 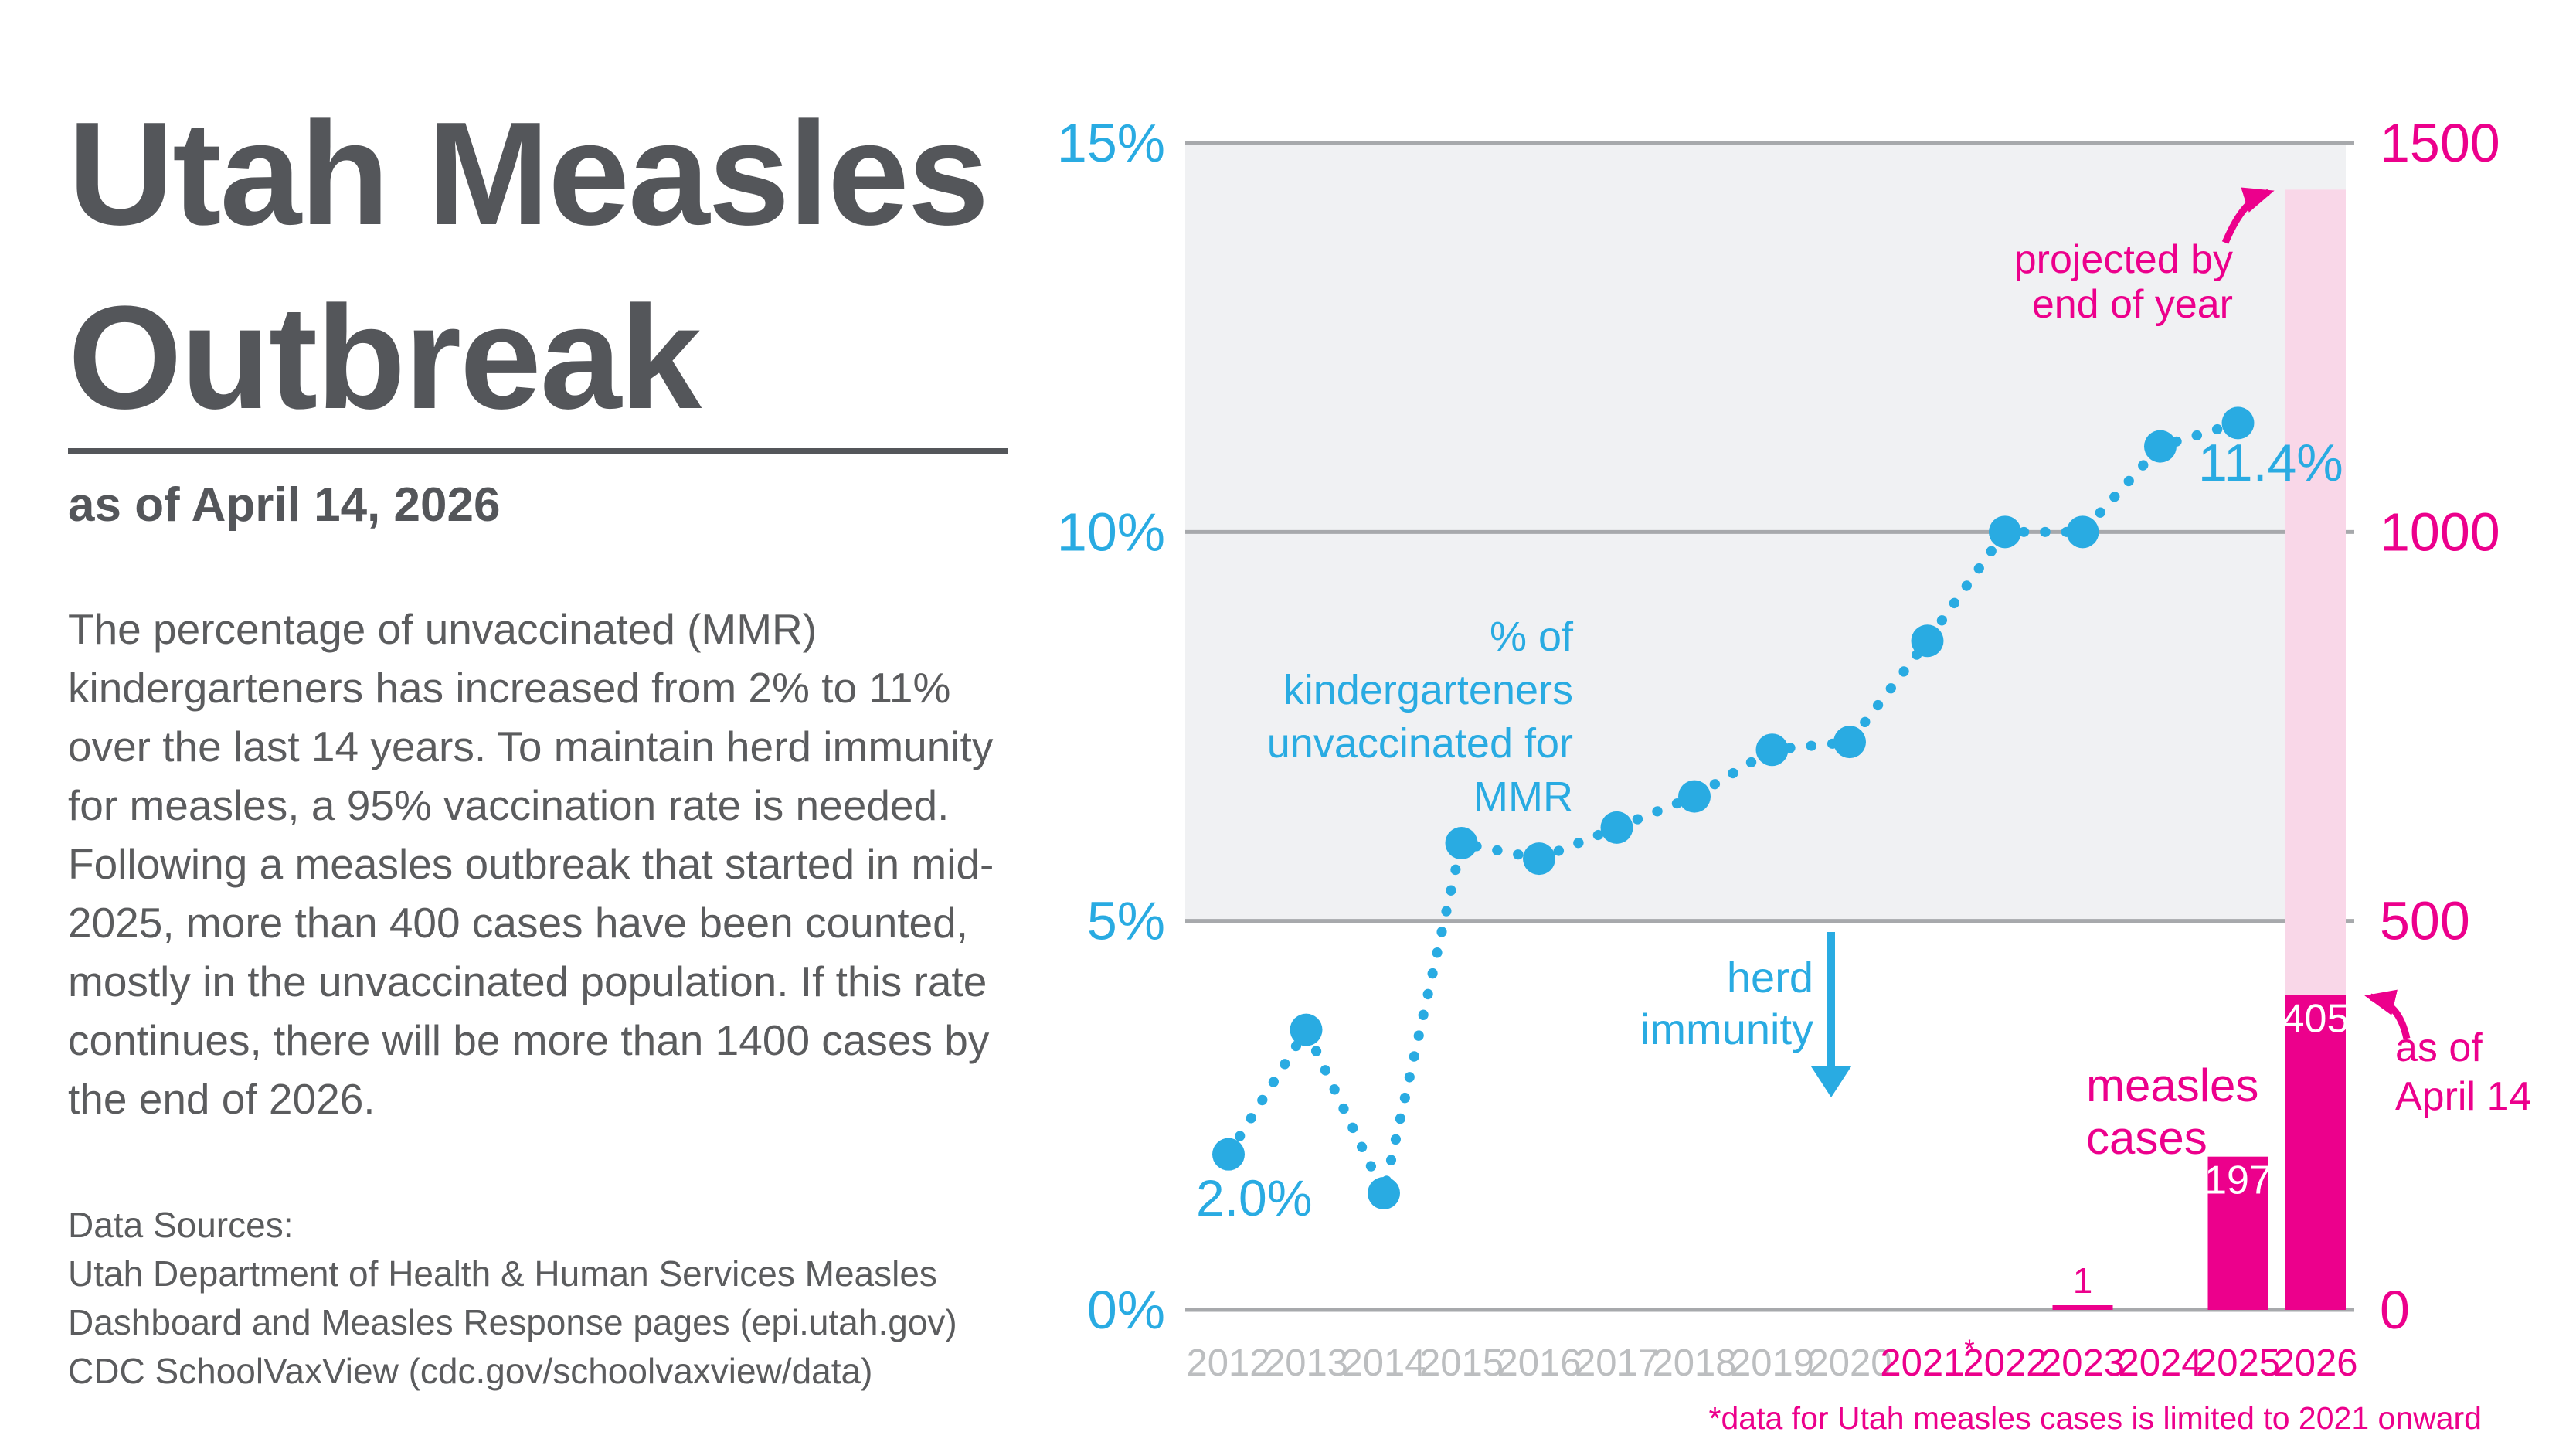 I want to click on projected-annotation: projected by end of year, so click(x=2123, y=282).